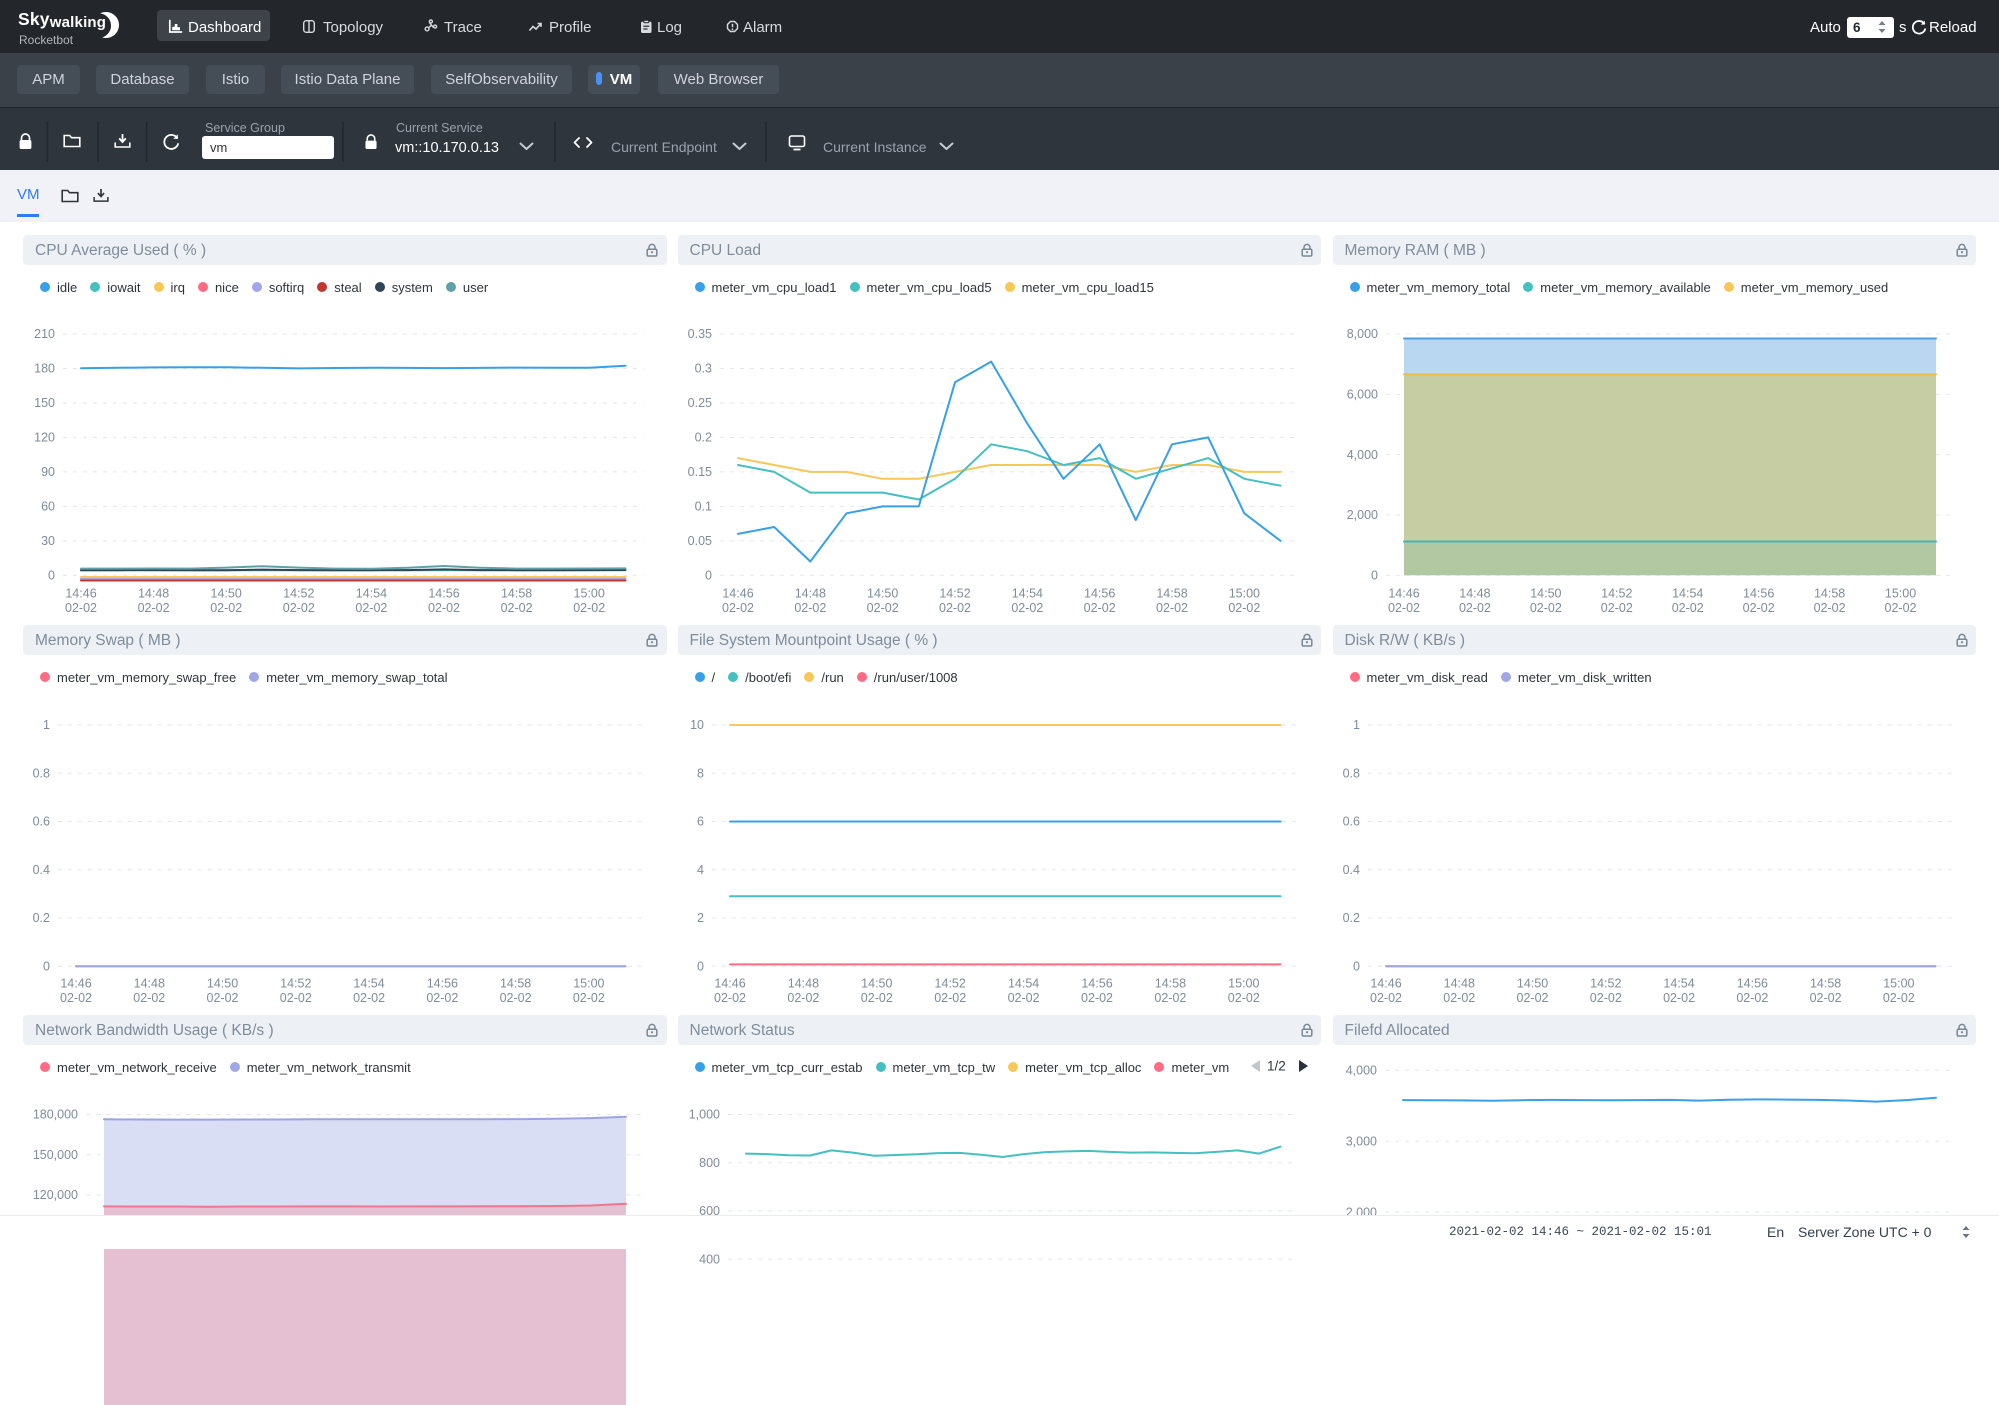 The image size is (1999, 1405). What do you see at coordinates (702, 369) in the screenshot?
I see `svg-text: 0.3` at bounding box center [702, 369].